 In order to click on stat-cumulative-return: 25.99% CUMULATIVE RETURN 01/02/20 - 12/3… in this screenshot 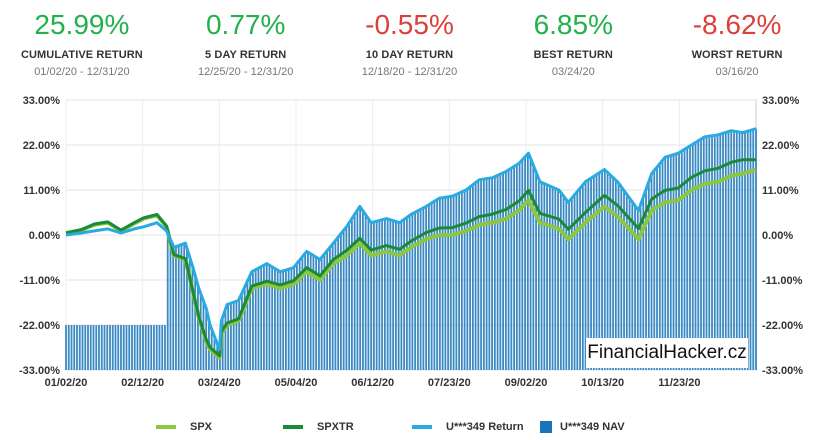, I will do `click(82, 39)`.